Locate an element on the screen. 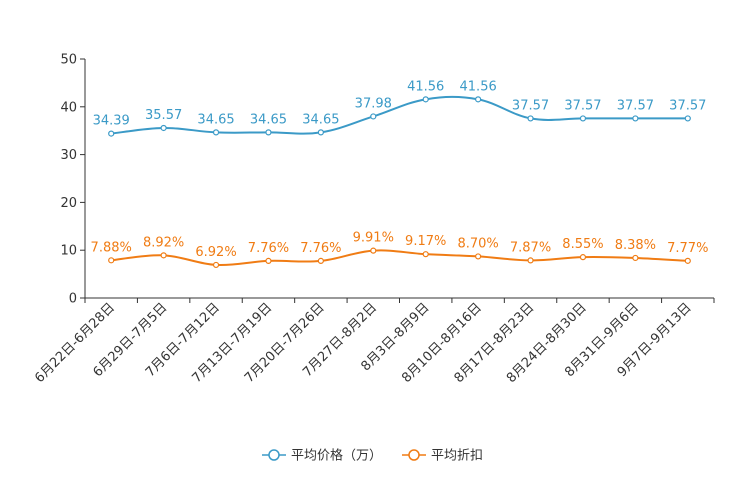  legend-label: 平均折扣 is located at coordinates (457, 456).